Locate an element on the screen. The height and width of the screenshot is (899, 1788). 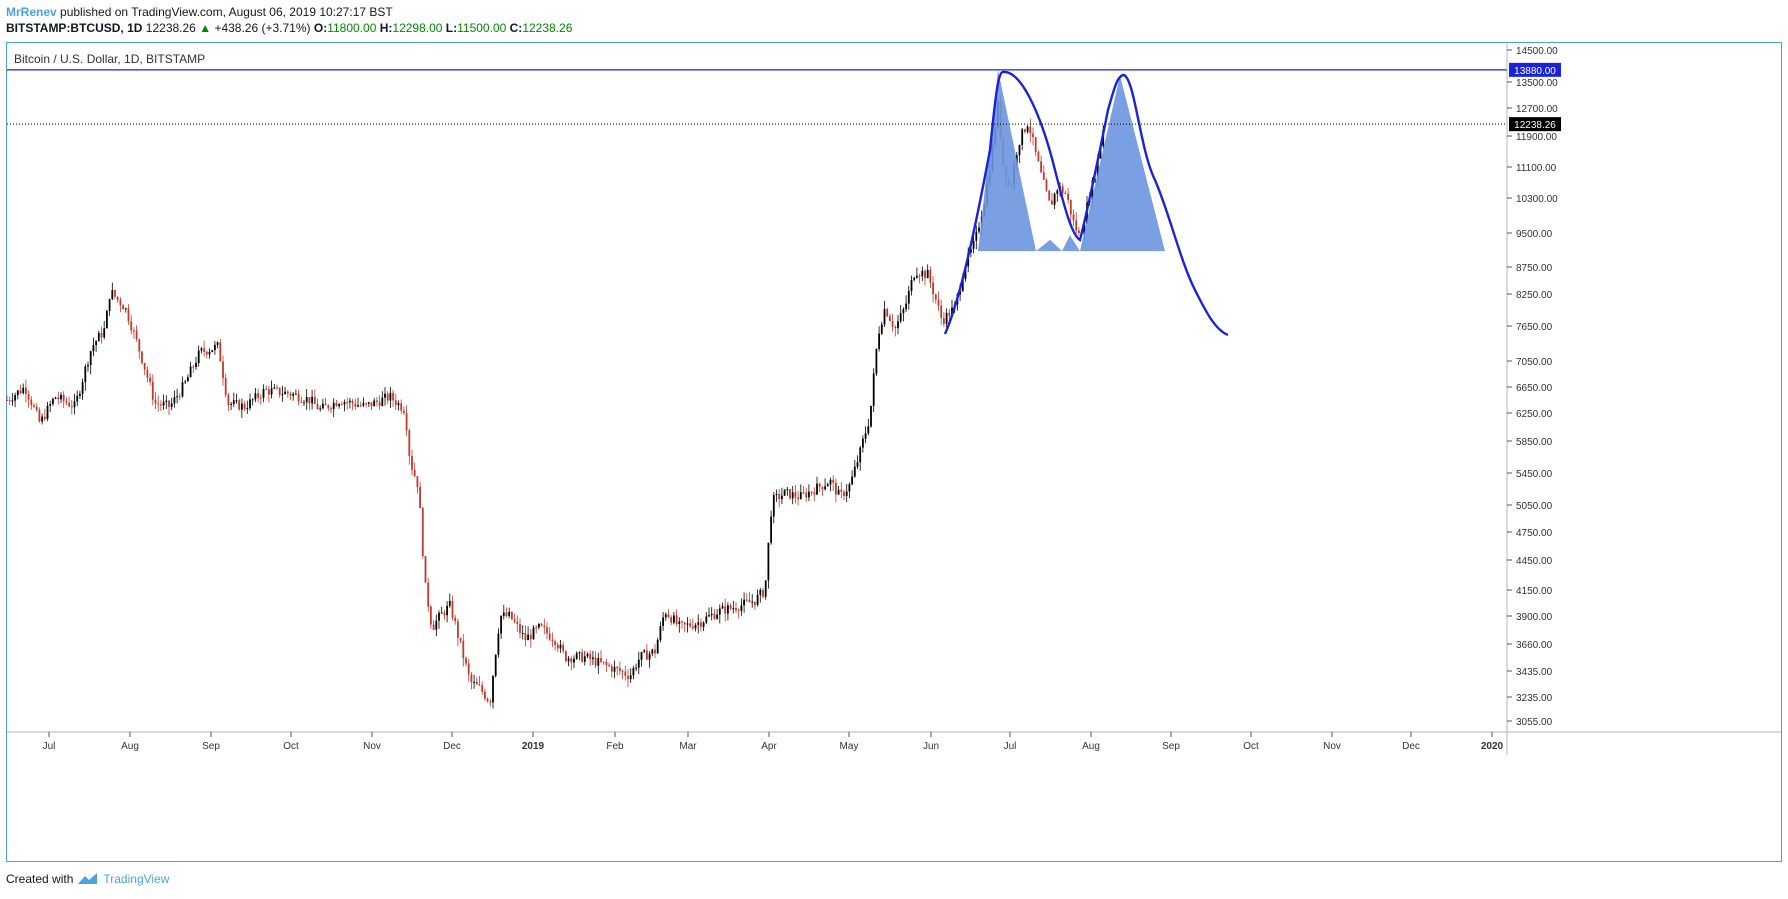
tradingview-brand: TradingView is located at coordinates (136, 879).